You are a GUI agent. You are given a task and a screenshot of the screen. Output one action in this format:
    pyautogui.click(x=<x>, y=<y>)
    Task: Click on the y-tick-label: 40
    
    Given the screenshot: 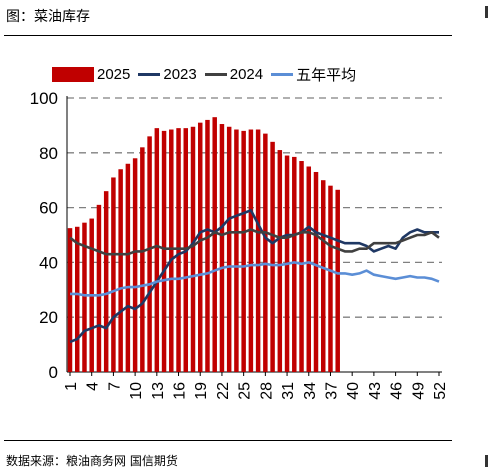 What is the action you would take?
    pyautogui.click(x=48, y=262)
    